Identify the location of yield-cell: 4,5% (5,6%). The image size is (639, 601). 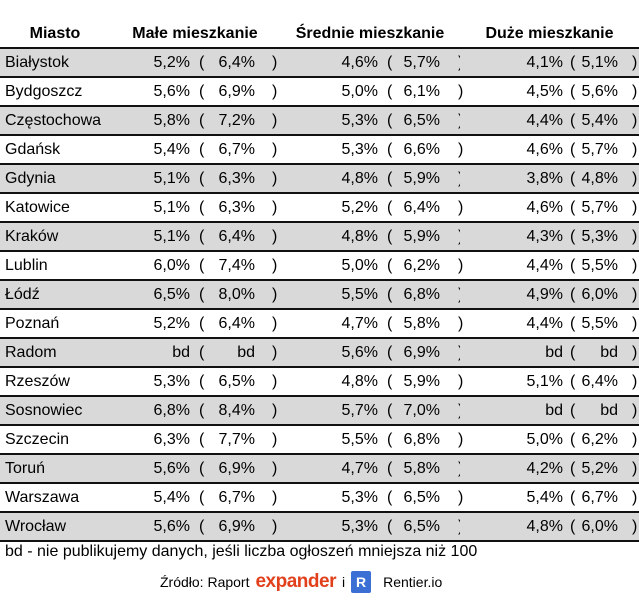
(549, 91).